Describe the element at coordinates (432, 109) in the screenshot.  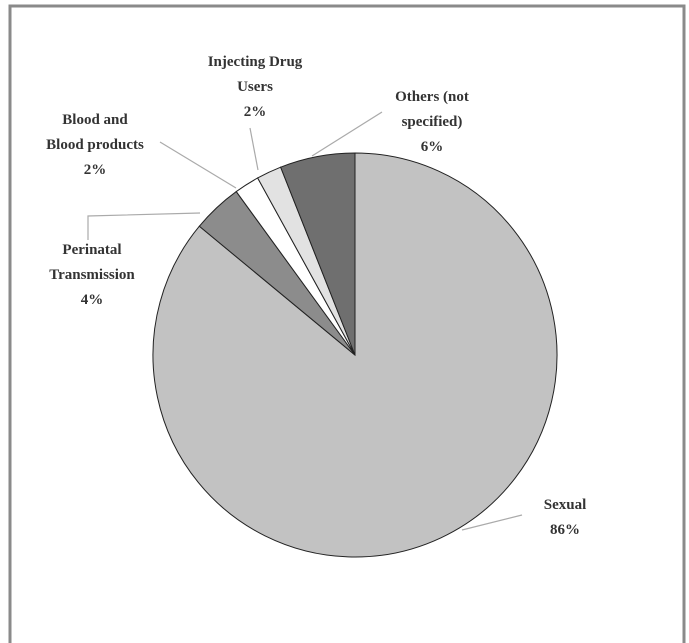
I see `category-name: Others (not specified)` at that location.